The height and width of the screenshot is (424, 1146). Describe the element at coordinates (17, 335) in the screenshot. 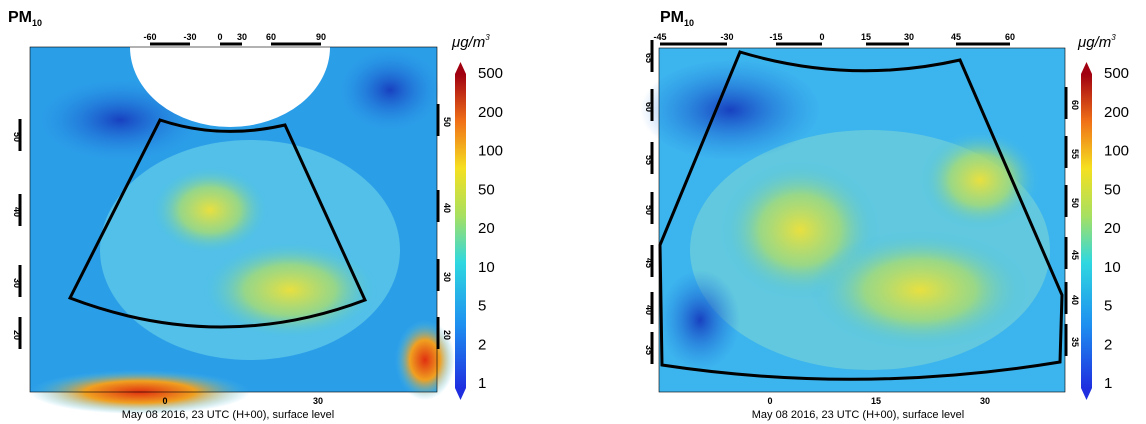

I see `left-tick-label: 20` at that location.